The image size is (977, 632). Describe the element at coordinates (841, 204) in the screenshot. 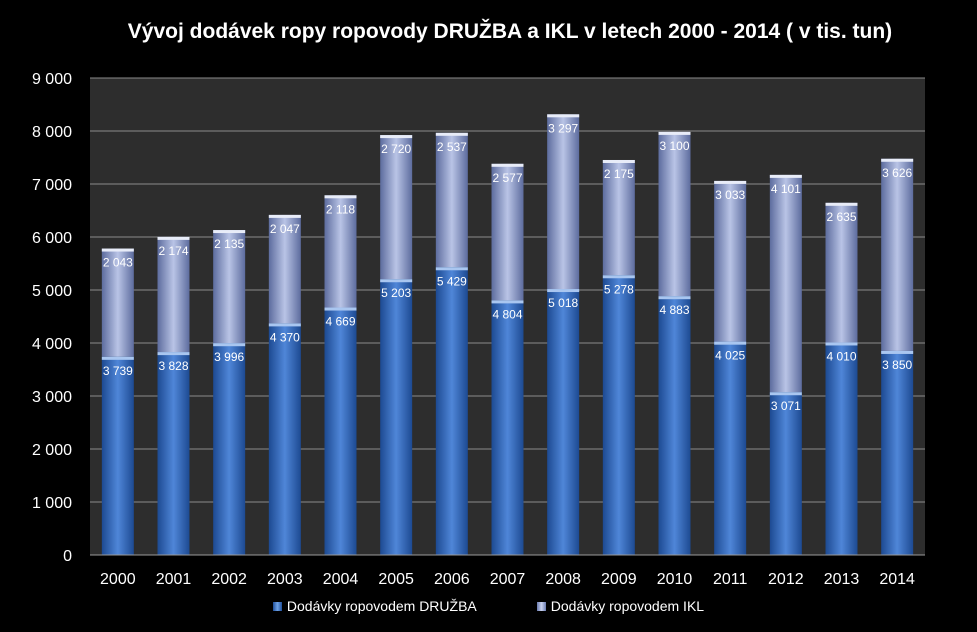

I see `bar-ikl-cap-2013` at that location.